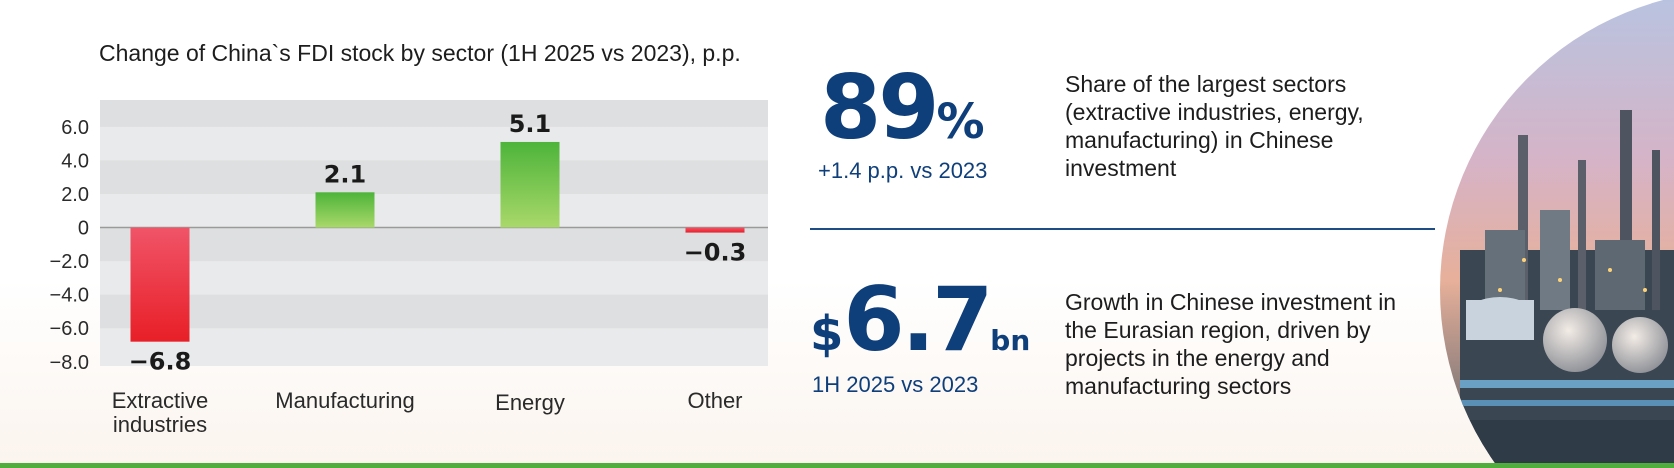 This screenshot has height=468, width=1674. What do you see at coordinates (714, 400) in the screenshot?
I see `x-category-label: Other` at bounding box center [714, 400].